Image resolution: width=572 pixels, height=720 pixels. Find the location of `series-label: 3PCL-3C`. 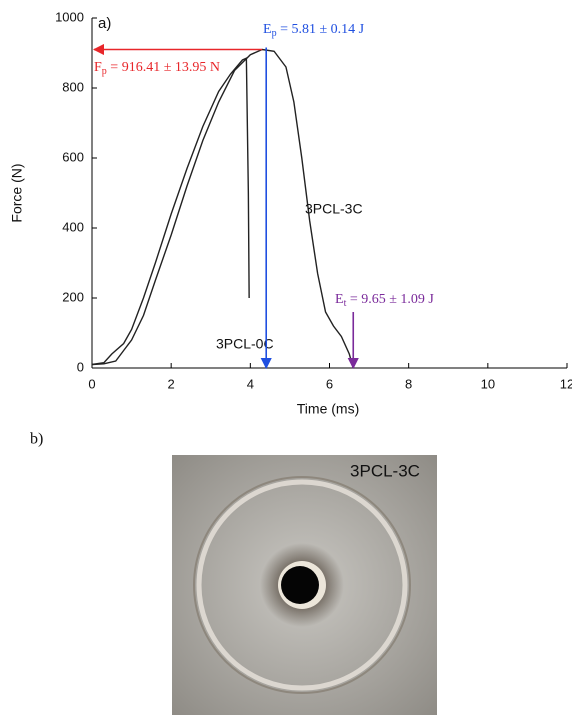

series-label: 3PCL-3C is located at coordinates (334, 209).